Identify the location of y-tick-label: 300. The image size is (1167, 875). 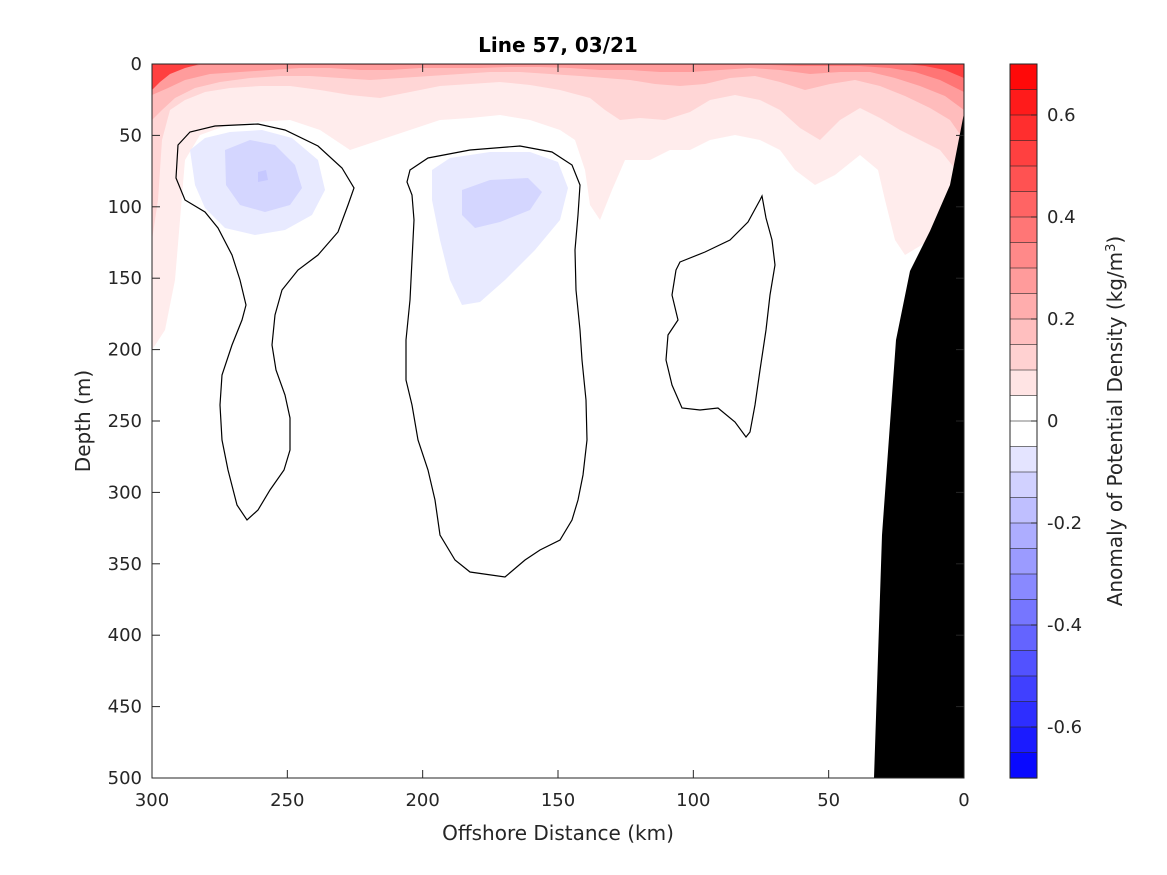
(125, 492).